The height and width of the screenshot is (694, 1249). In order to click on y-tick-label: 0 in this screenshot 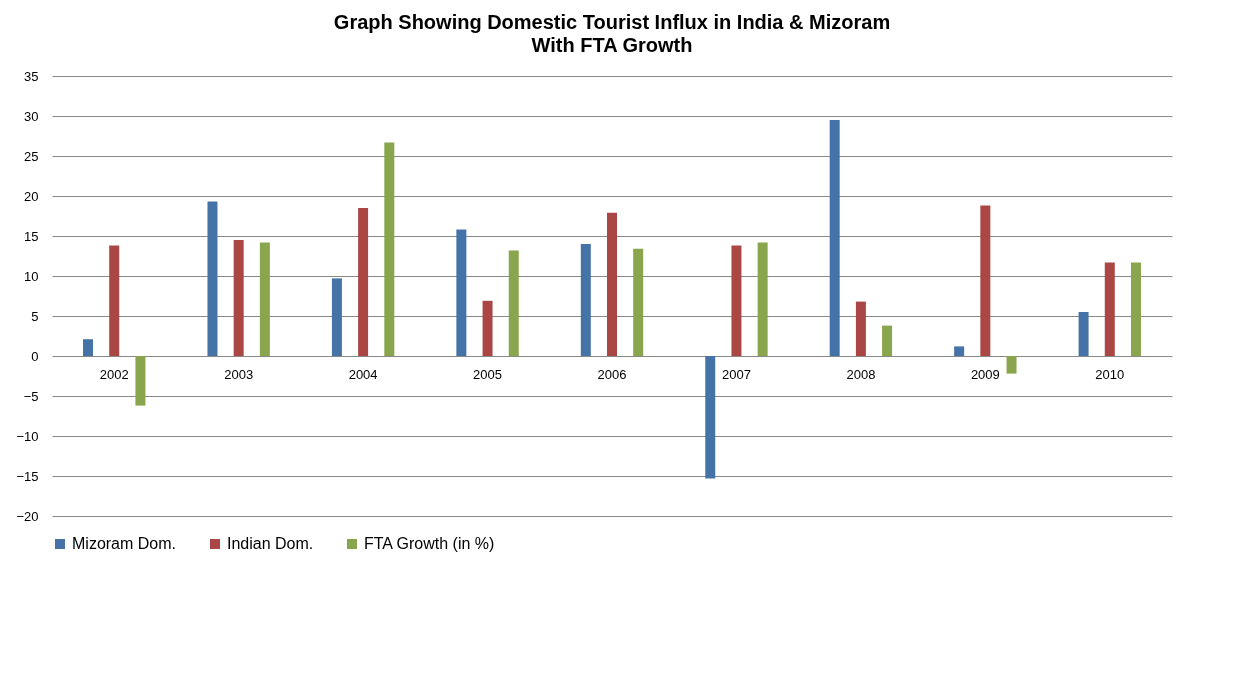, I will do `click(35, 356)`.